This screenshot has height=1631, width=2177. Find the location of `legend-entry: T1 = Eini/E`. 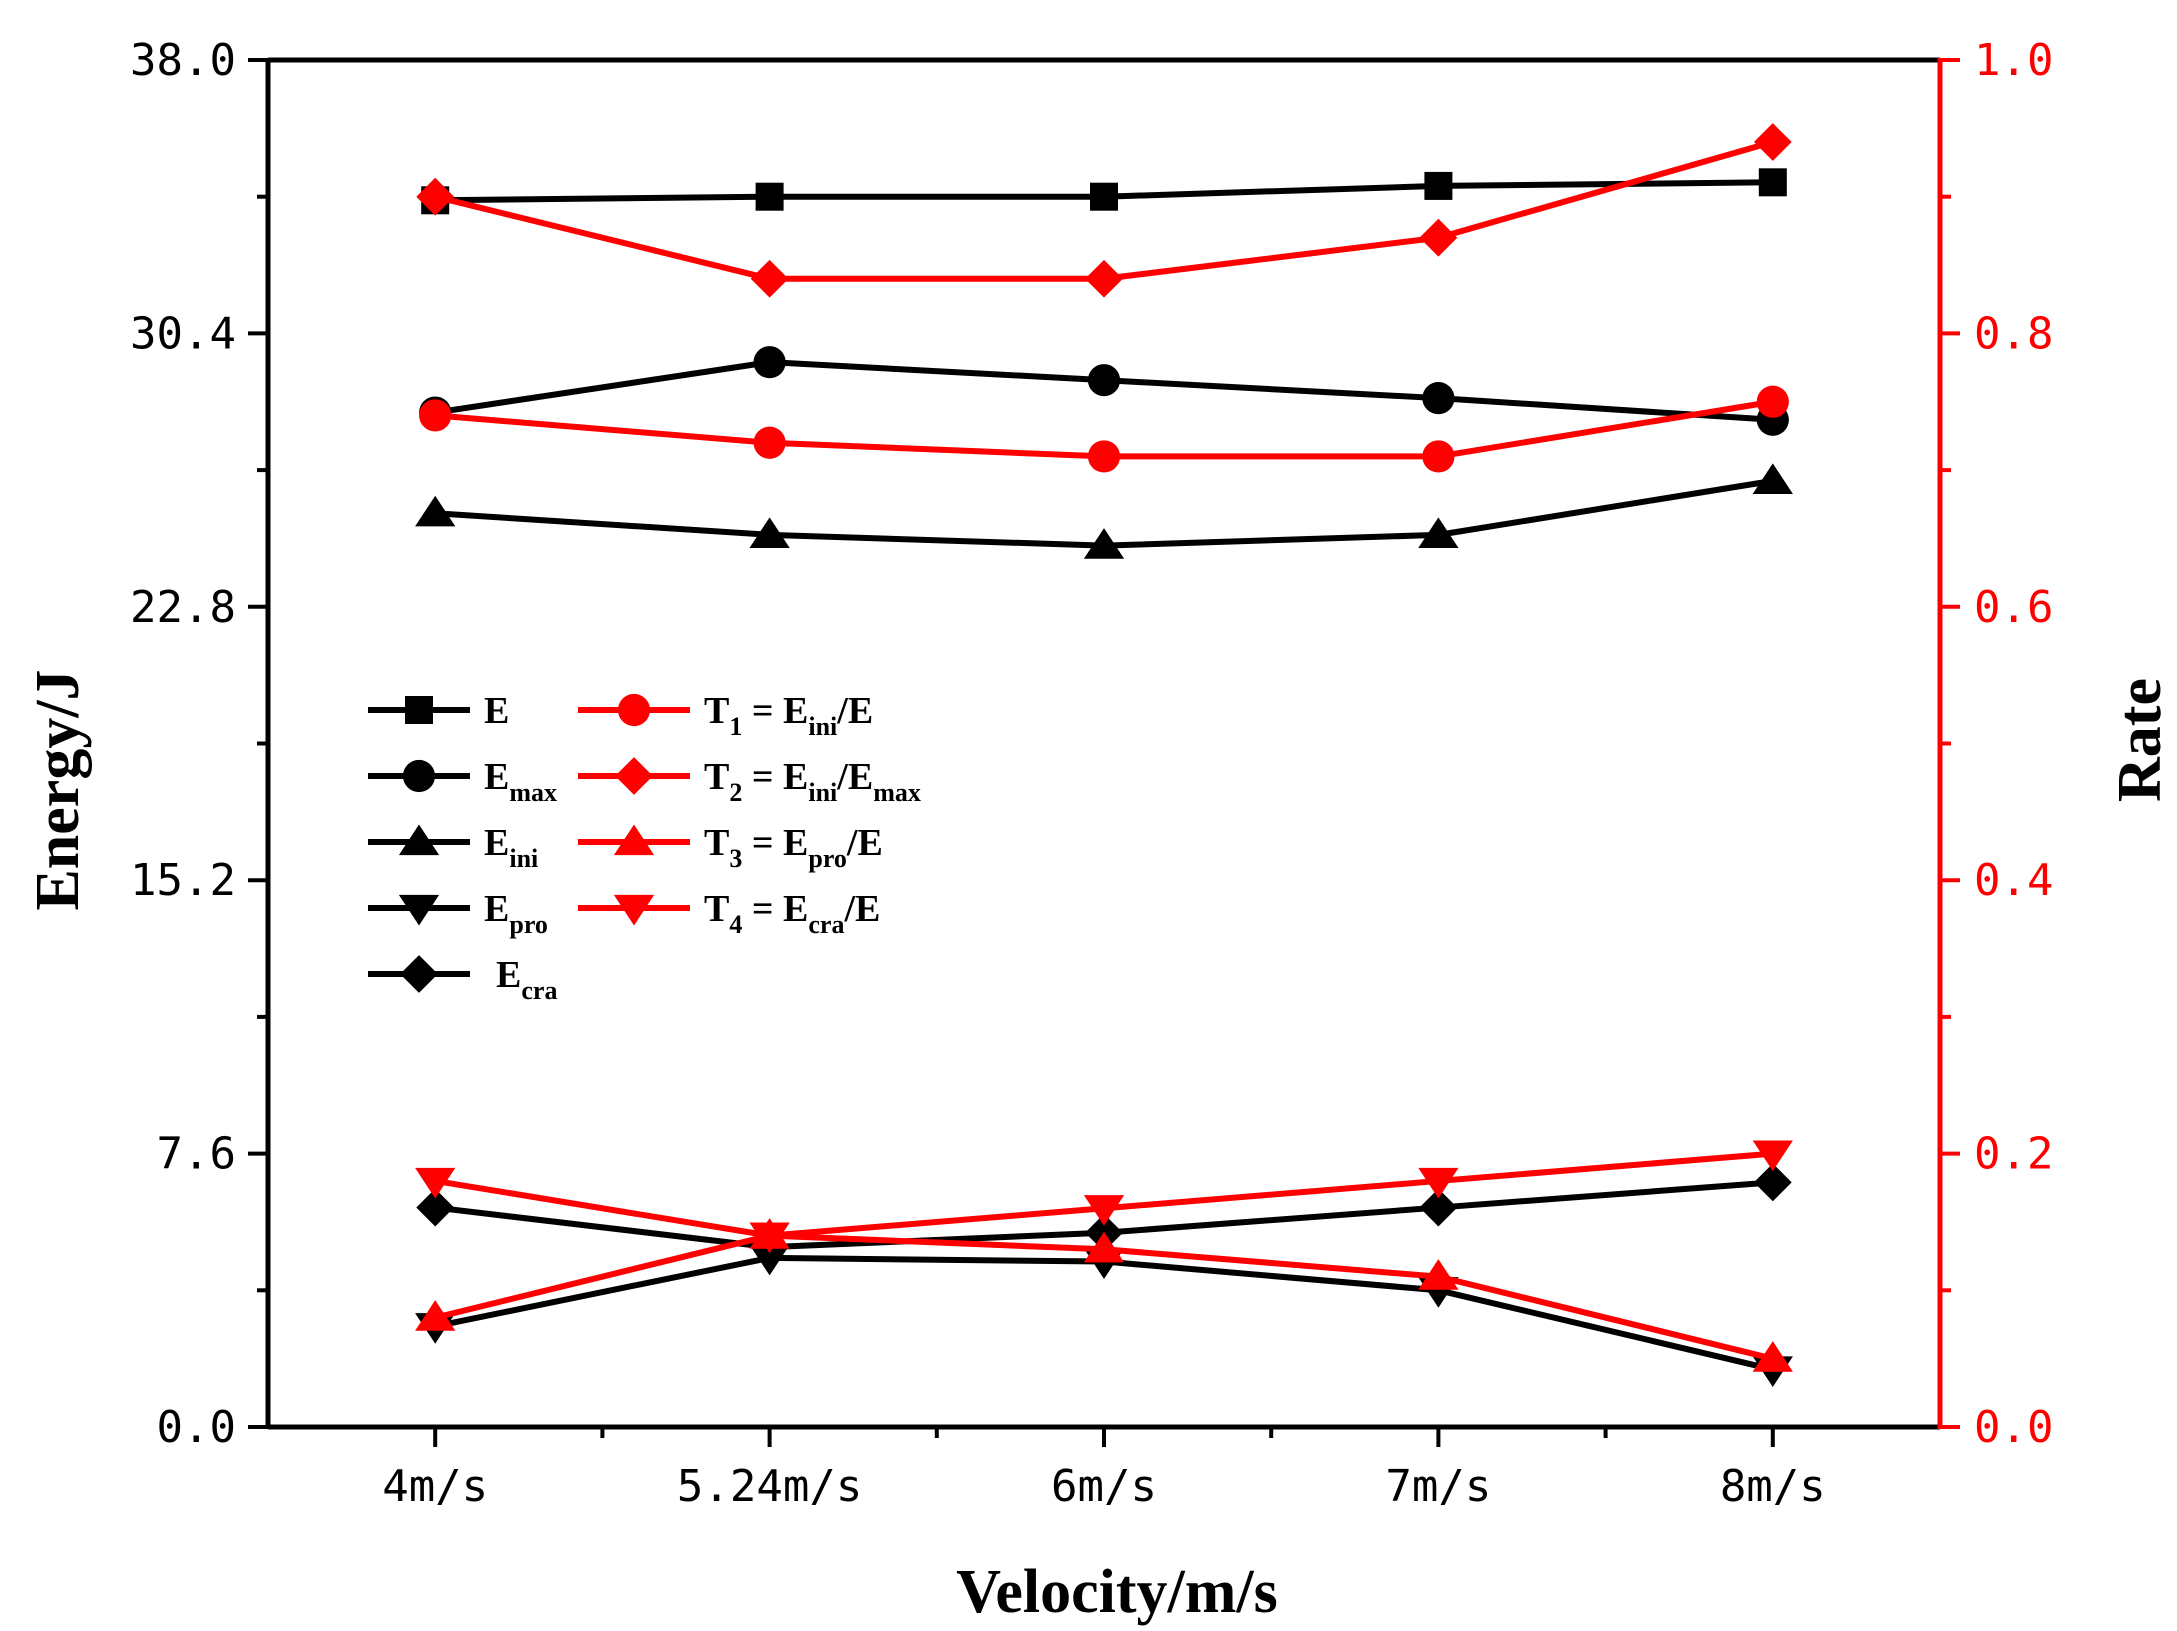

legend-entry: T1 = Eini/E is located at coordinates (725, 715).